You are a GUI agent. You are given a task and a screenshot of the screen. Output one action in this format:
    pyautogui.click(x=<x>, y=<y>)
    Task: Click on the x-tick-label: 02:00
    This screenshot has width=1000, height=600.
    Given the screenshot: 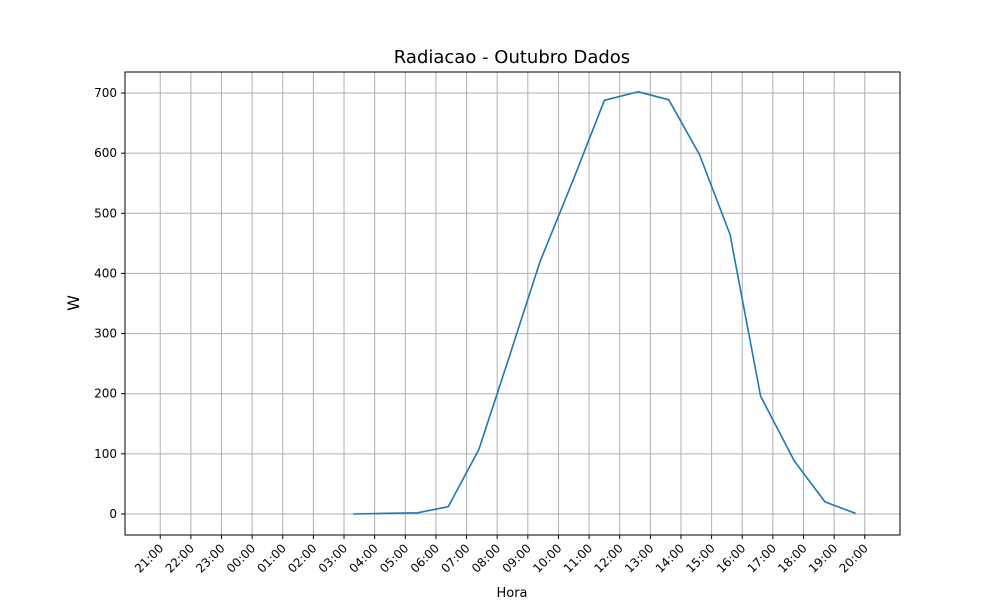 What is the action you would take?
    pyautogui.click(x=302, y=558)
    